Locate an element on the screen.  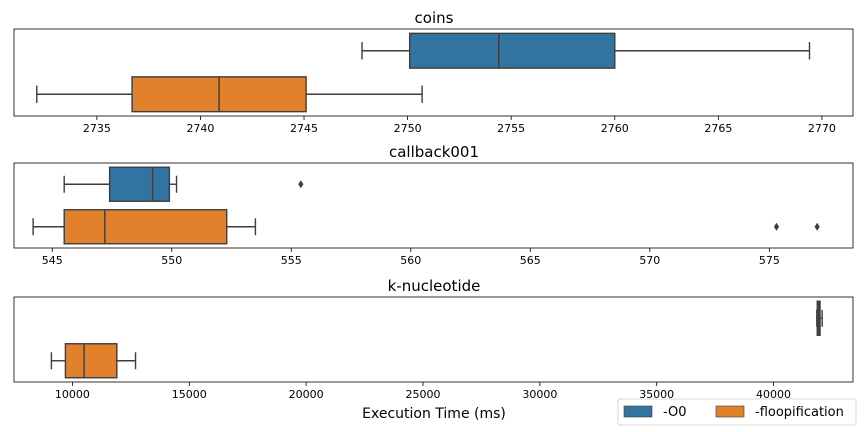
x-tick-label: 35000 is located at coordinates (656, 394).